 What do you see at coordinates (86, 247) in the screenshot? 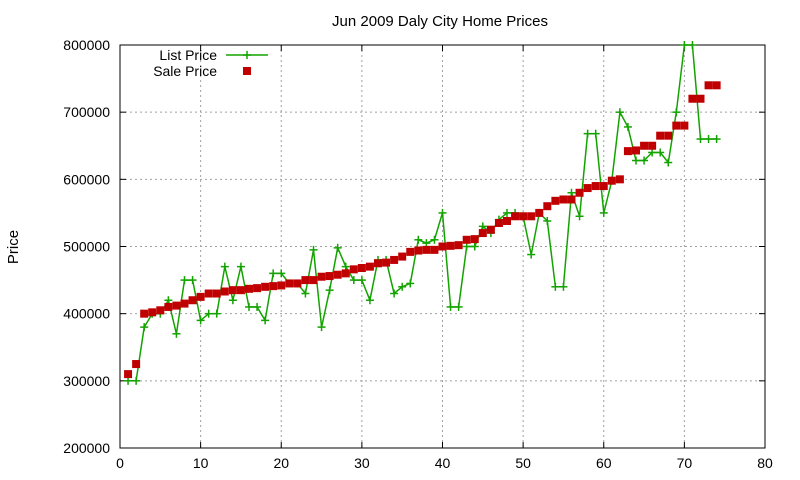
I see `y-tick-label: 500000` at bounding box center [86, 247].